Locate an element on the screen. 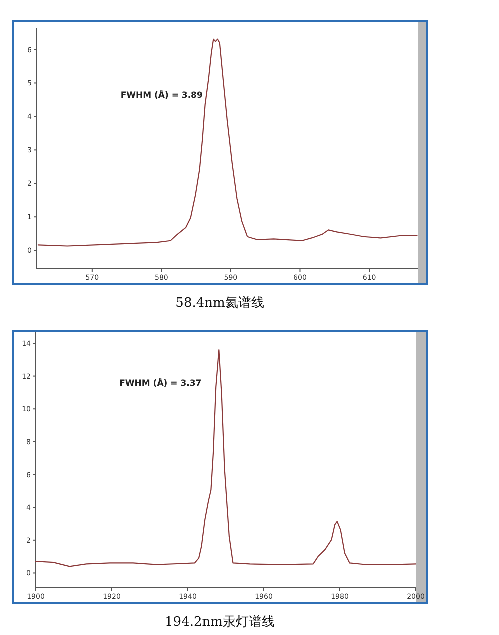 The height and width of the screenshot is (635, 499). annotation: FWHM (Å) = 3.37 is located at coordinates (161, 383).